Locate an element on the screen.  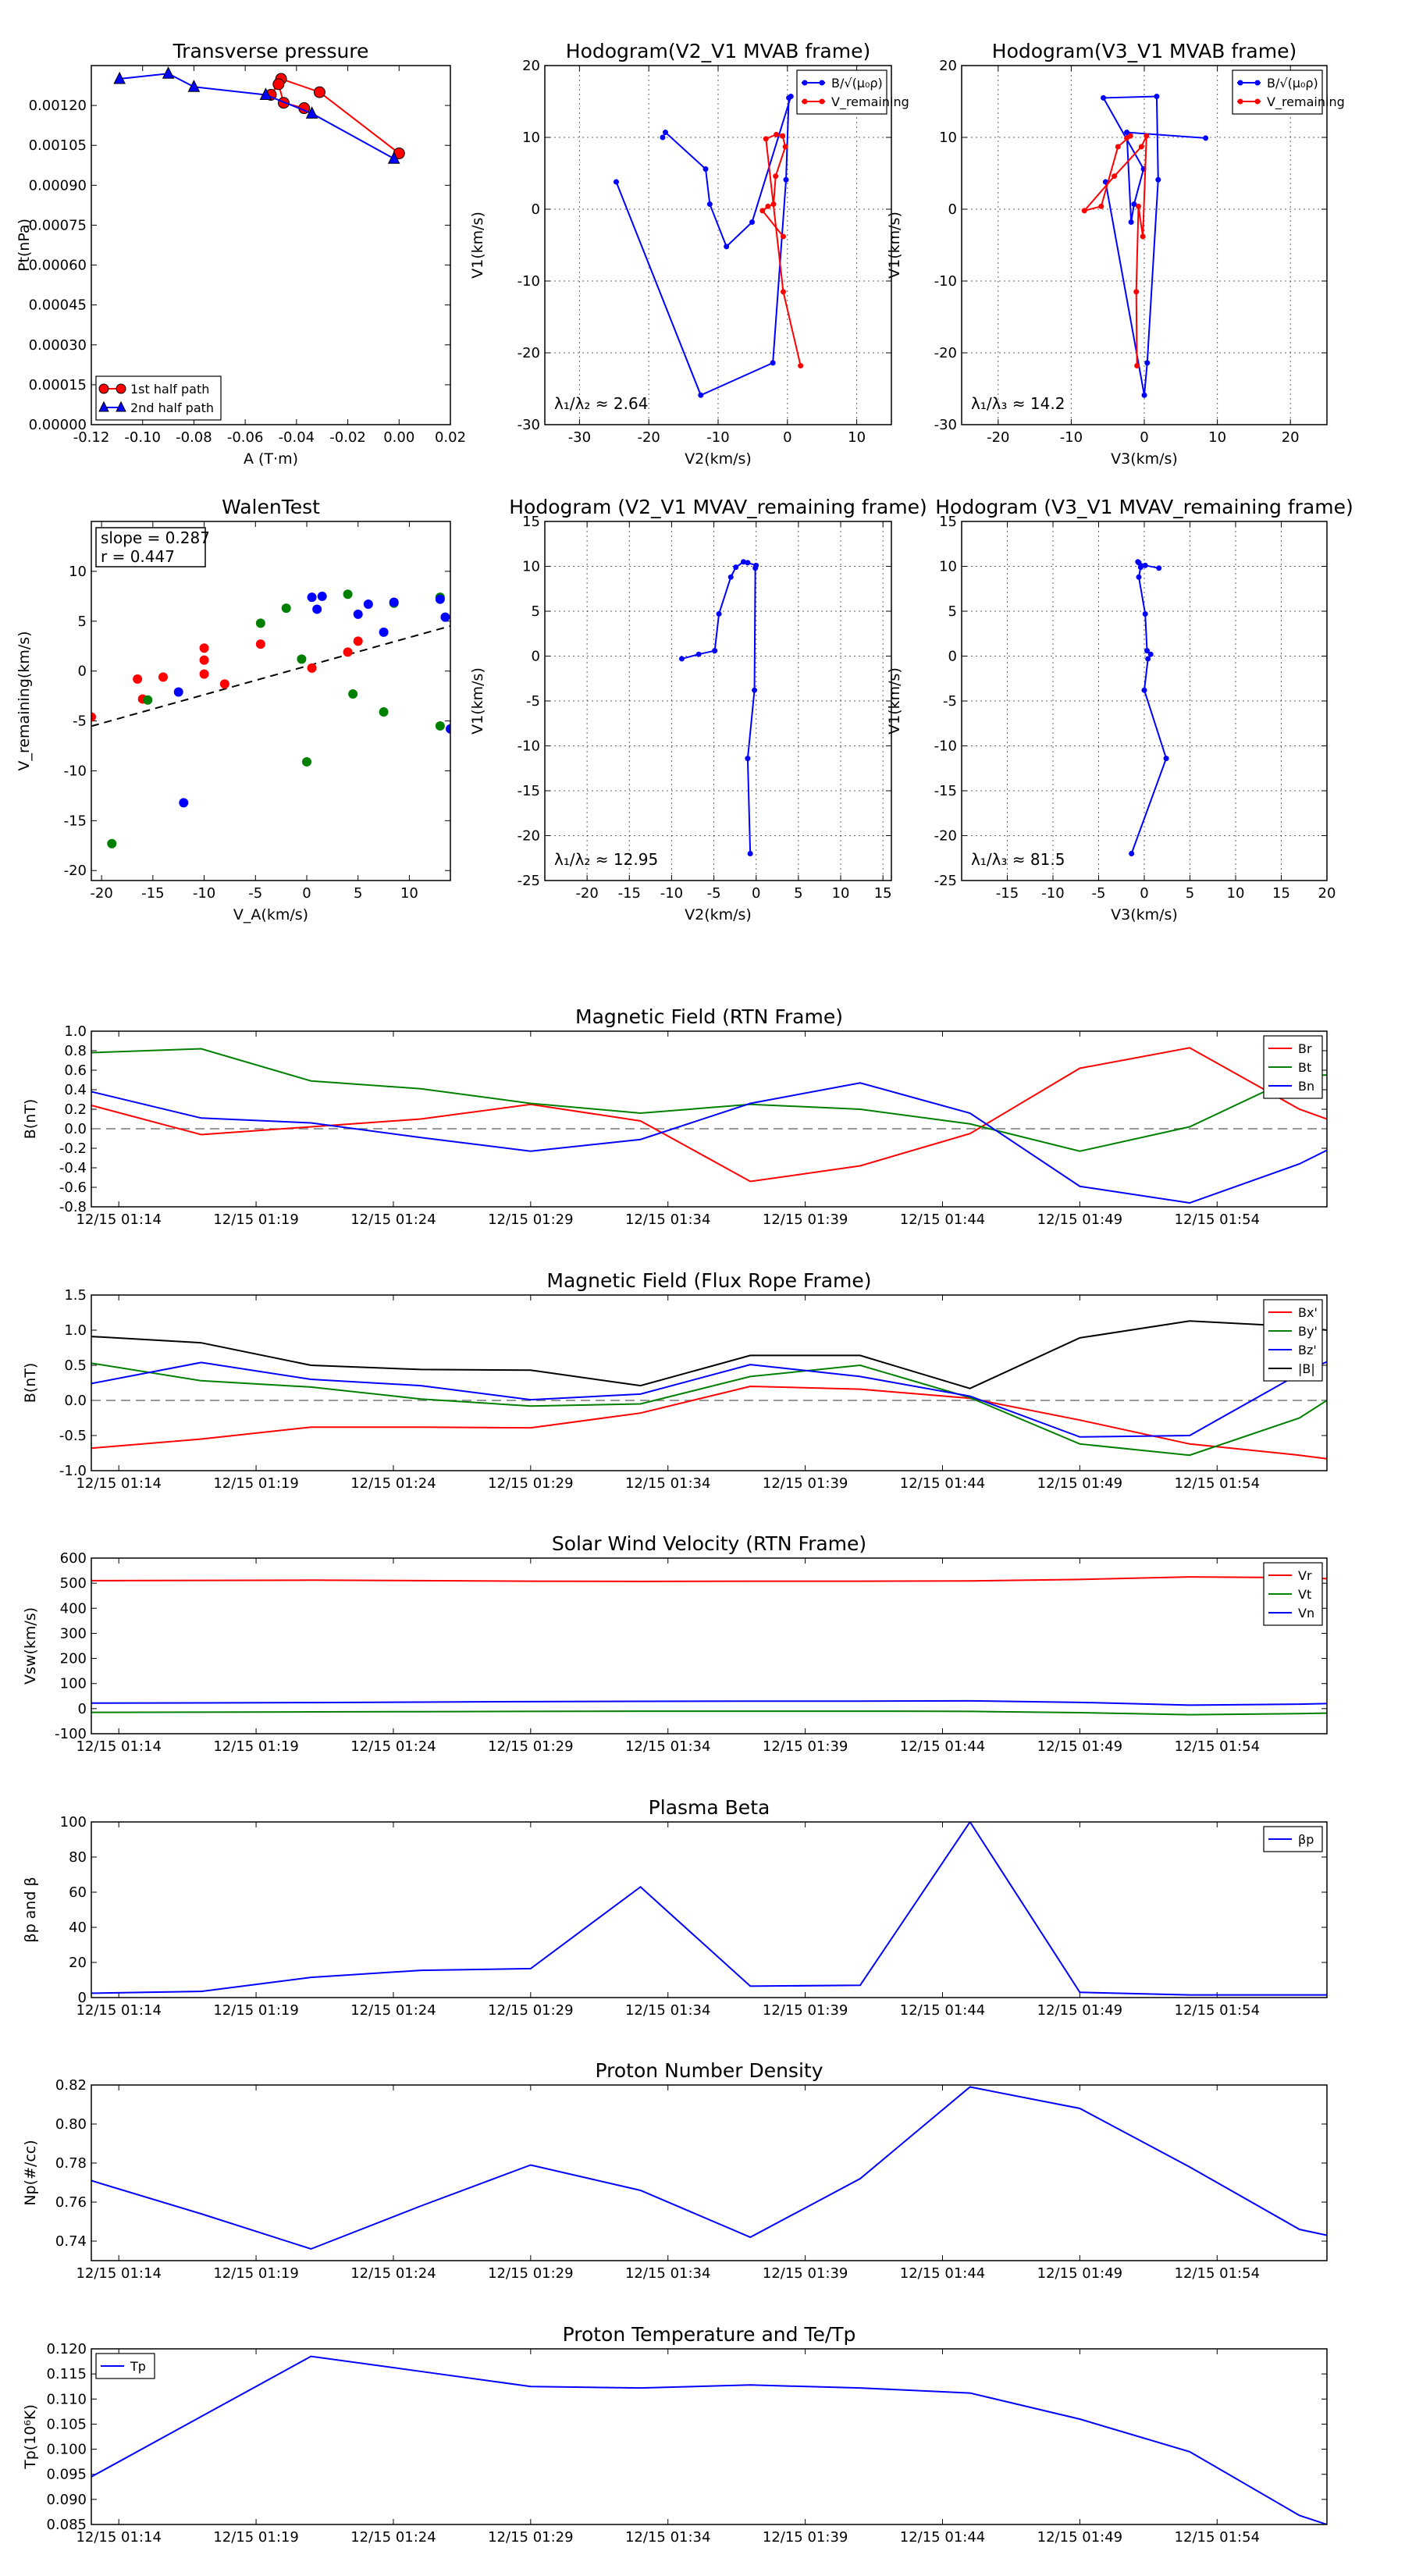
x-tick-label: -10 is located at coordinates (717, 437).